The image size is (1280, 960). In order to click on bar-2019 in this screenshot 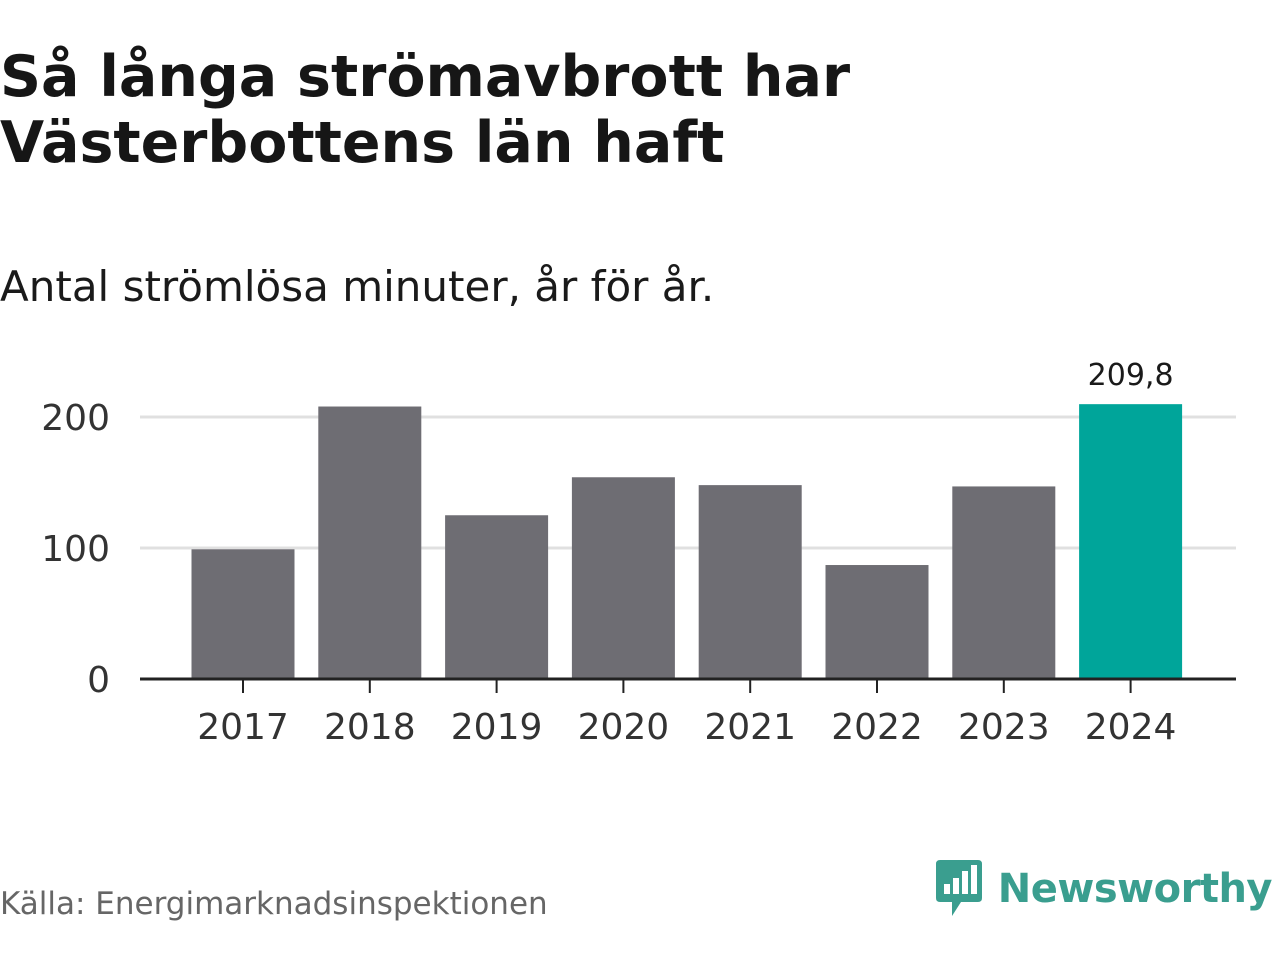, I will do `click(497, 597)`.